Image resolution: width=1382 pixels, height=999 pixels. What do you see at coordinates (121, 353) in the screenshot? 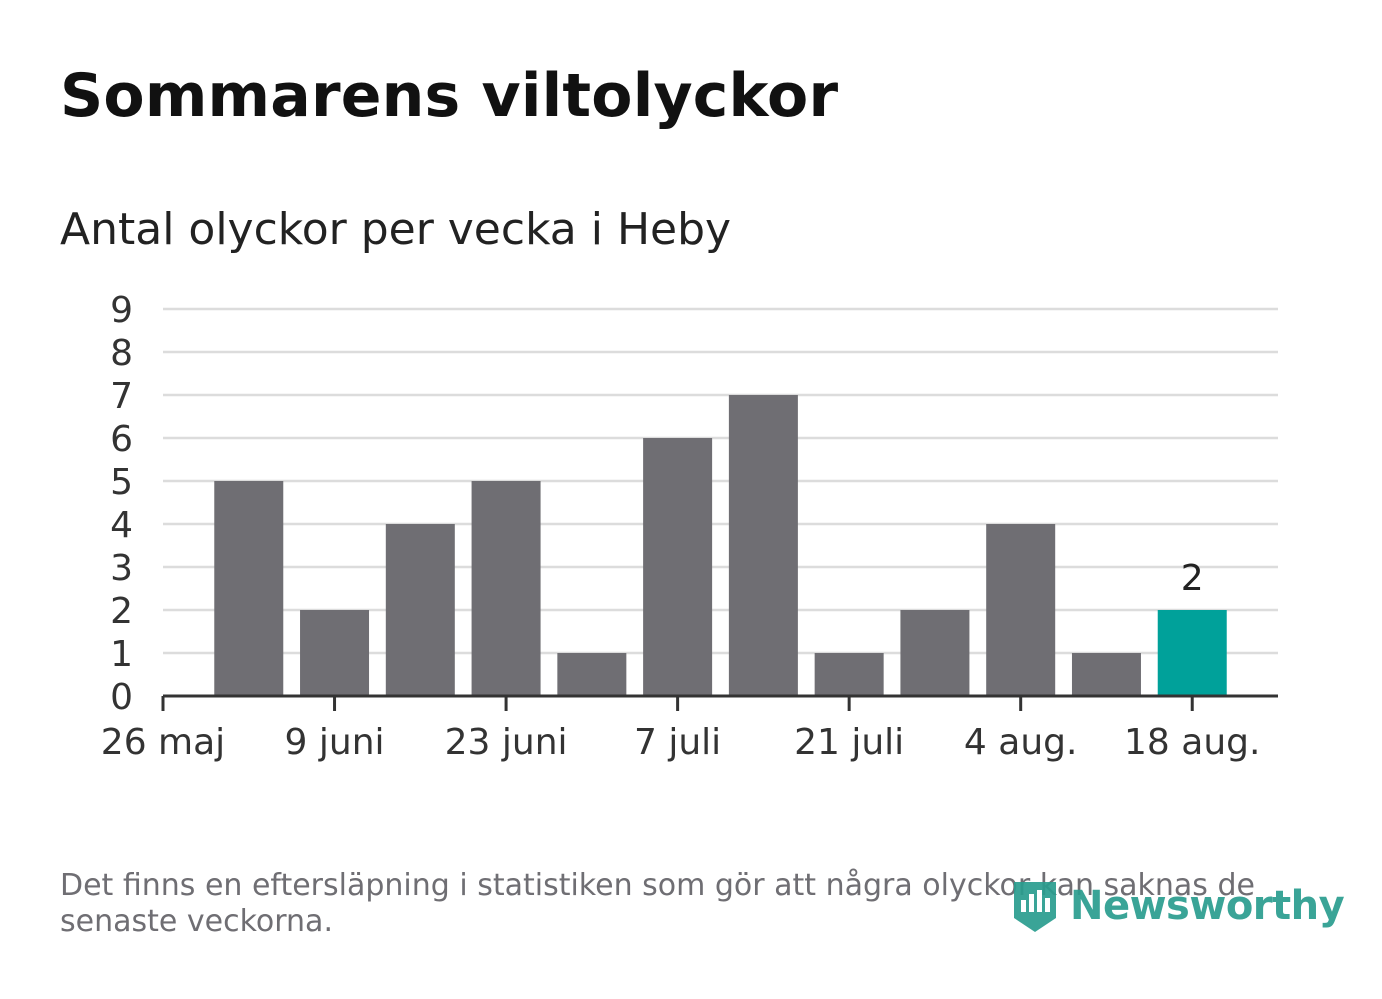
I see `y-tick-label: 8` at bounding box center [121, 353].